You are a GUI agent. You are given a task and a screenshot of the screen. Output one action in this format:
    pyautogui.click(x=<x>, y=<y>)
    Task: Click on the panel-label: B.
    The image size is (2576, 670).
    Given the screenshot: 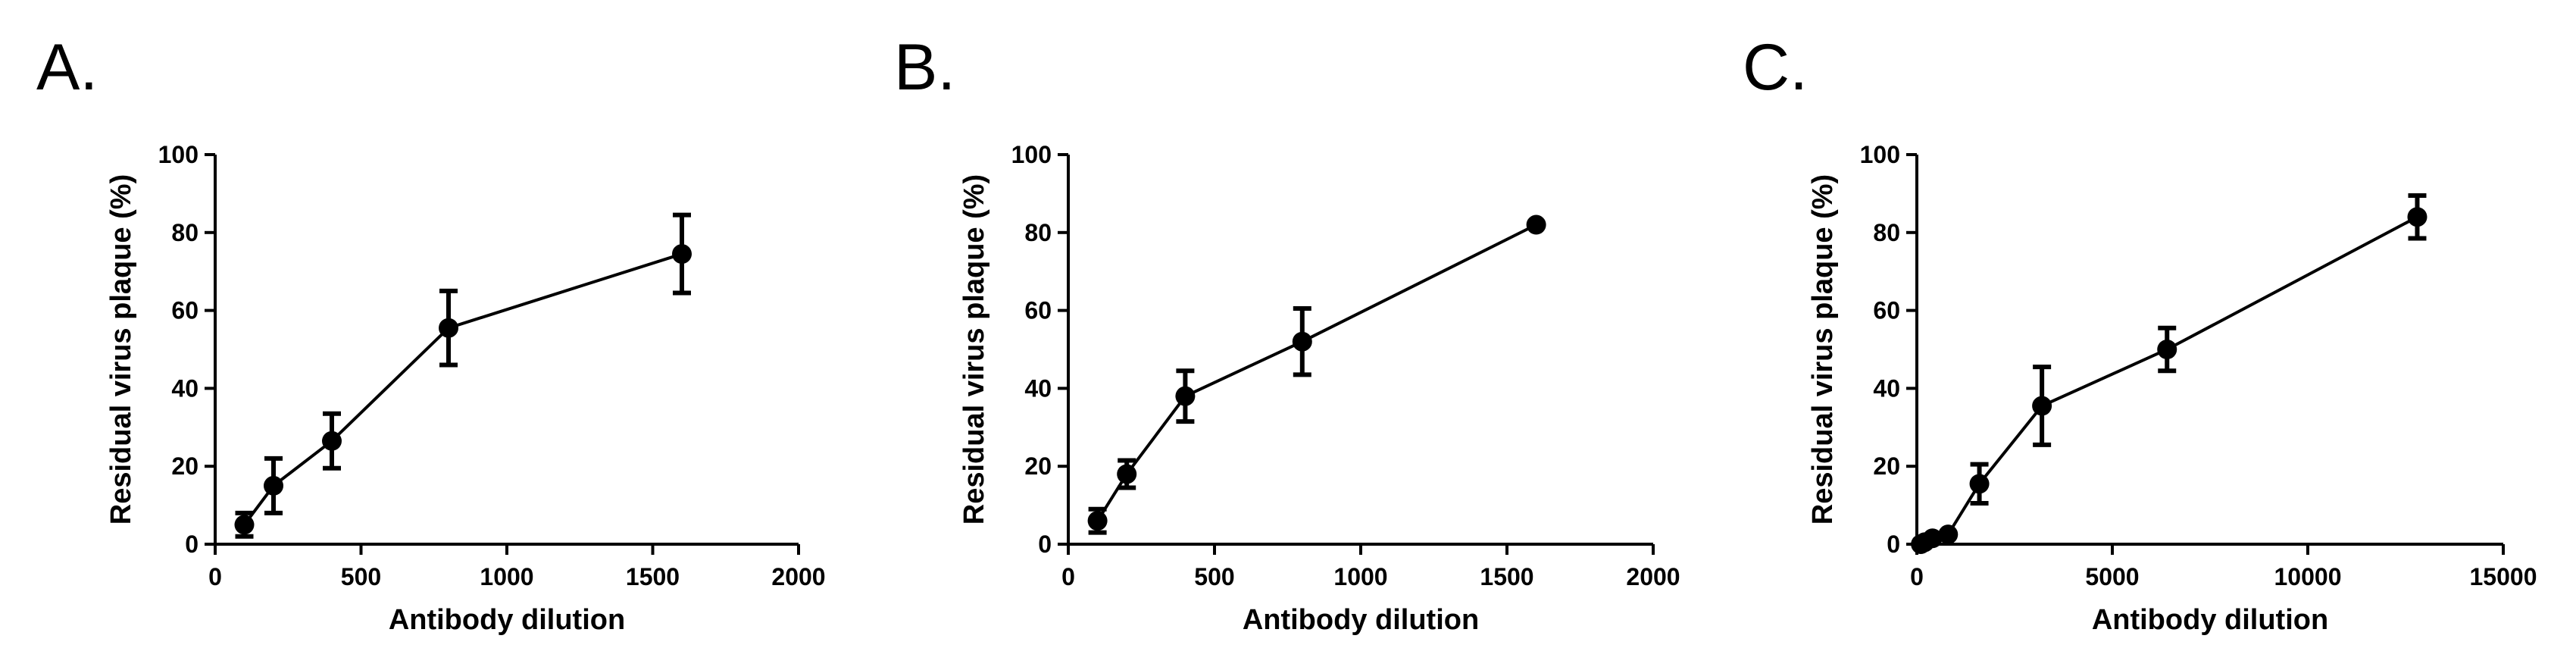 What is the action you would take?
    pyautogui.click(x=924, y=67)
    